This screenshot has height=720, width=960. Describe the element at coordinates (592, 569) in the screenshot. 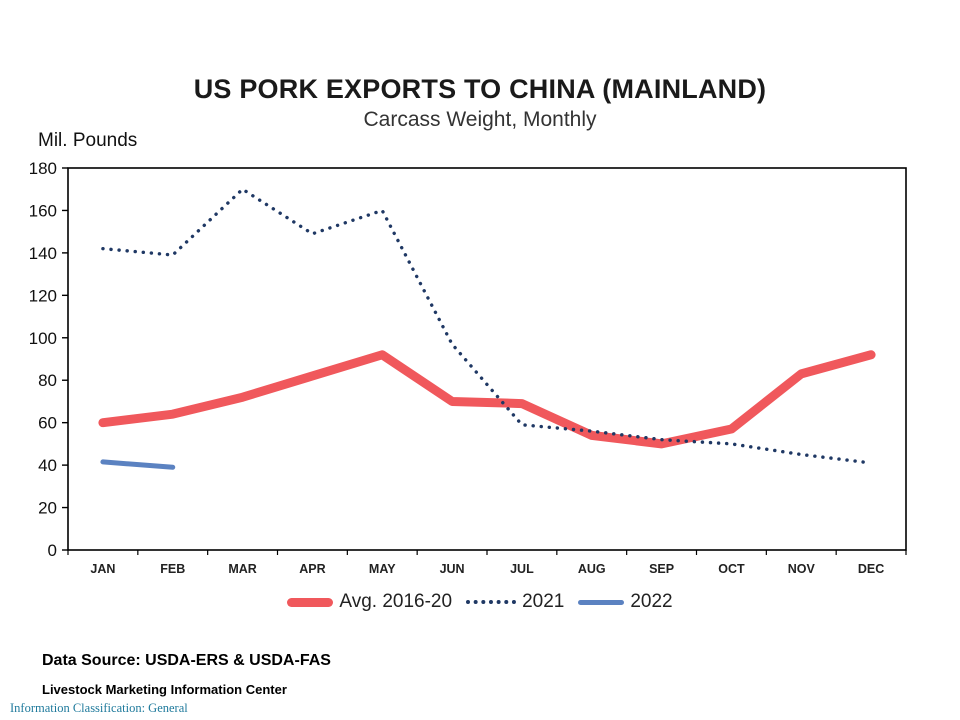

I see `svg-text: AUG` at that location.